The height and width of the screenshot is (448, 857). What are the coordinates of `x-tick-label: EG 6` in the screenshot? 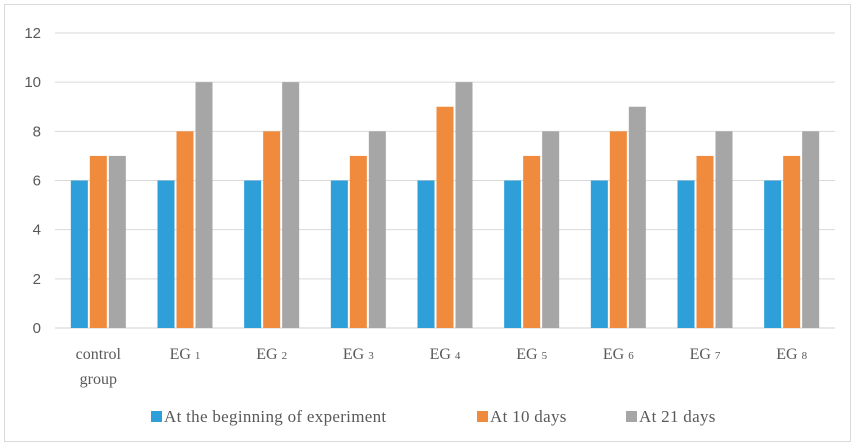 It's located at (618, 354).